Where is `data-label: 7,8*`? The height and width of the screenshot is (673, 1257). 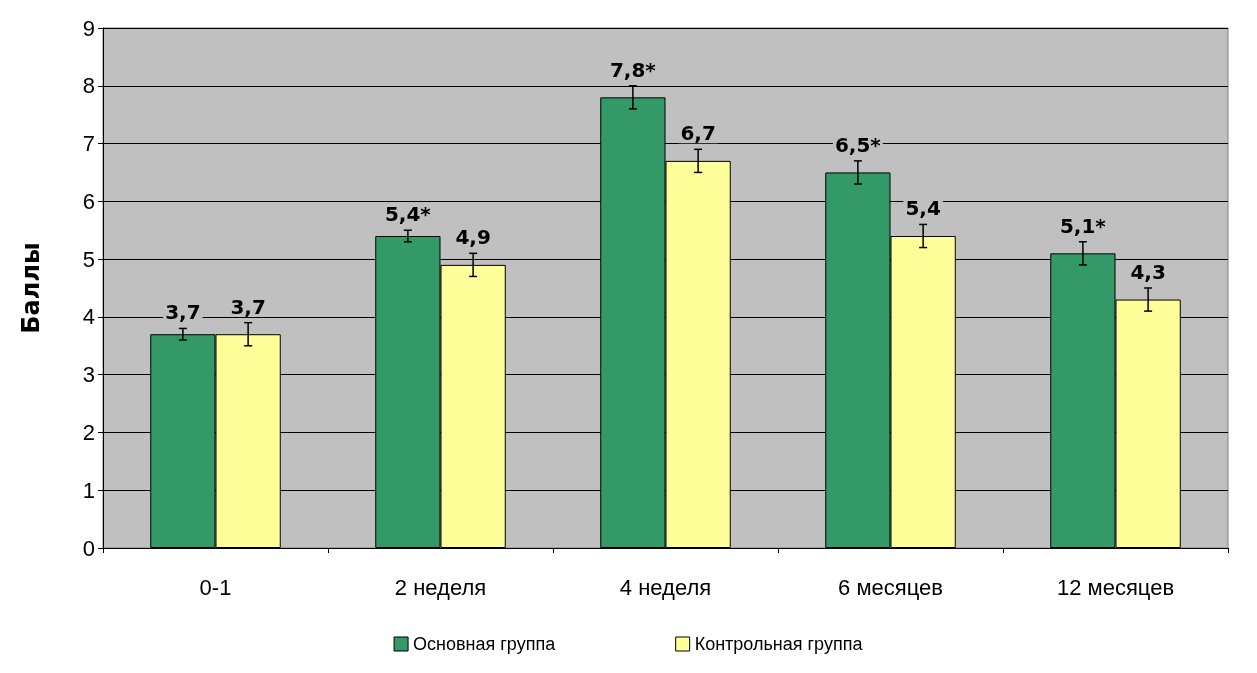
data-label: 7,8* is located at coordinates (633, 69).